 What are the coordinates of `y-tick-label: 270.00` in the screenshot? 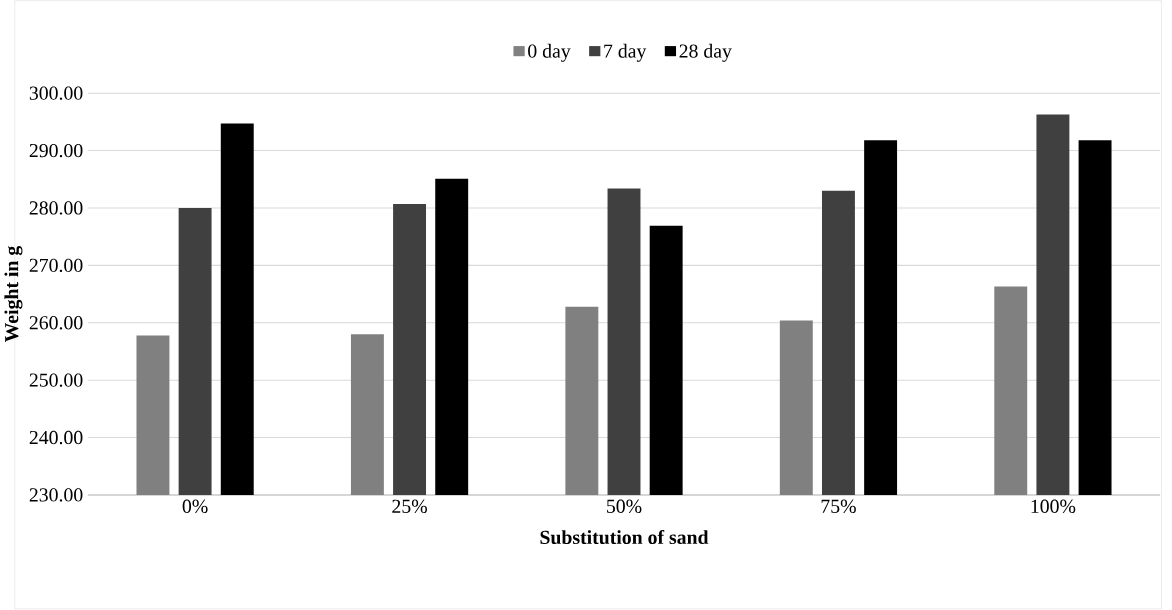 It's located at (56, 265).